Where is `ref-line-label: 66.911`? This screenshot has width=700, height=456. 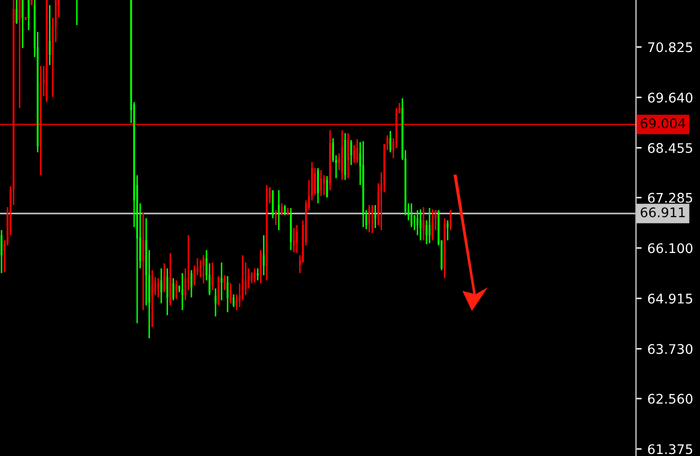 ref-line-label: 66.911 is located at coordinates (662, 212).